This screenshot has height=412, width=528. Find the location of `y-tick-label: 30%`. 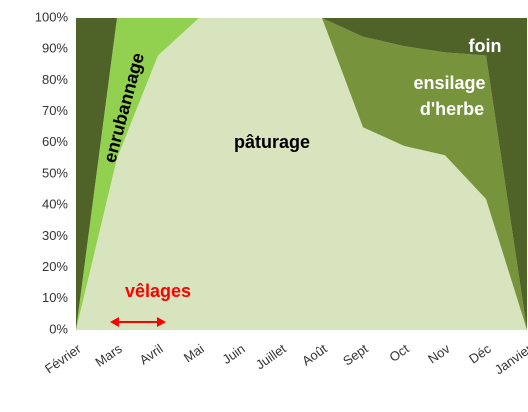

y-tick-label: 30% is located at coordinates (55, 235).